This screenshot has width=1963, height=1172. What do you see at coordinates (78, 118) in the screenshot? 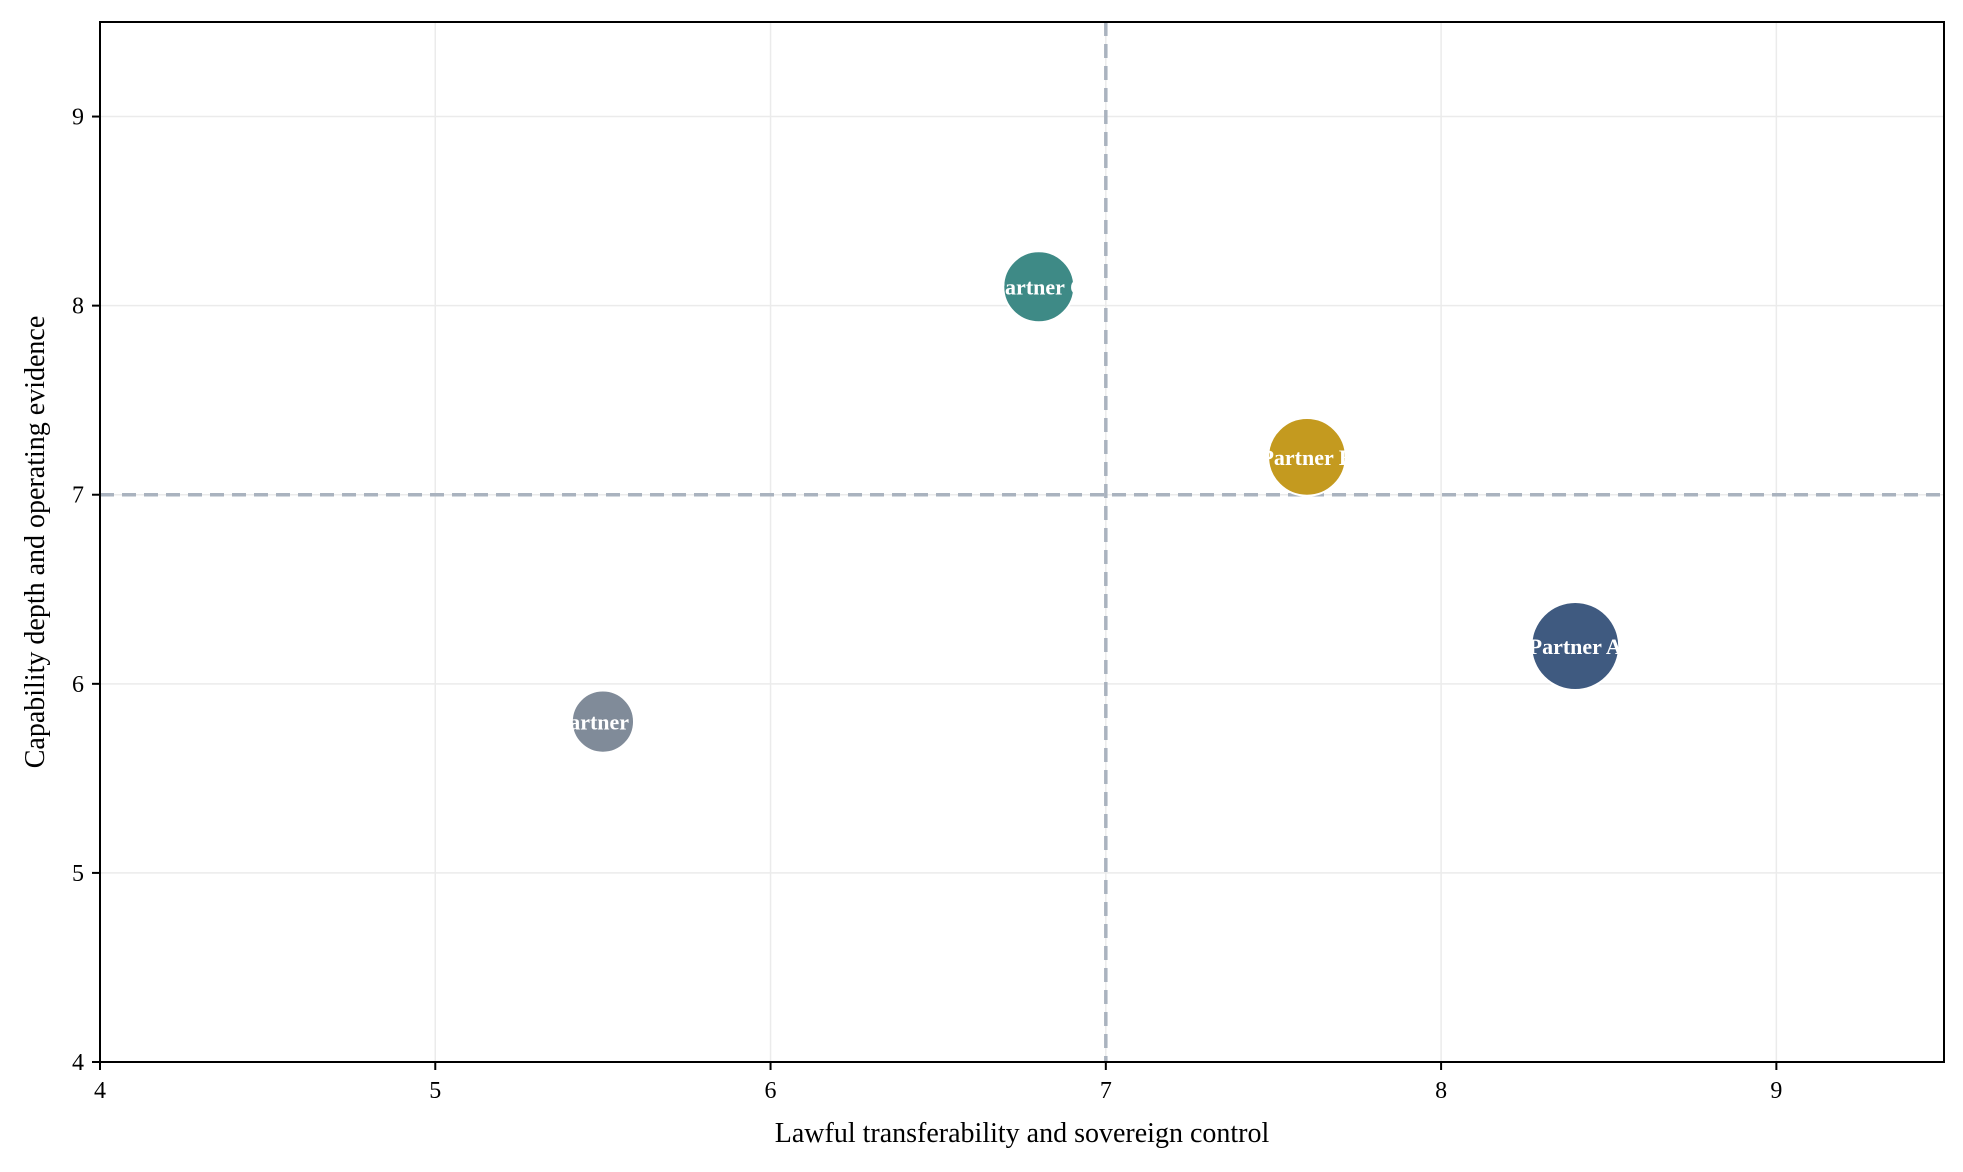
I see `y-tick-label: 9` at bounding box center [78, 118].